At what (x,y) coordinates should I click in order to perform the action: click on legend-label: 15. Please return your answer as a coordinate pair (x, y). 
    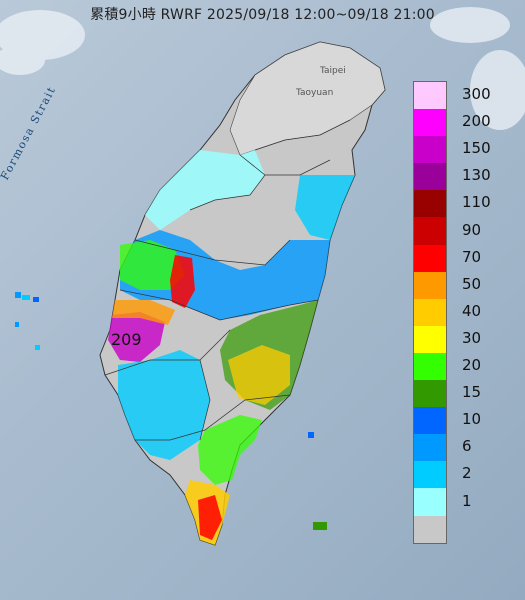
    Looking at the image, I should click on (472, 392).